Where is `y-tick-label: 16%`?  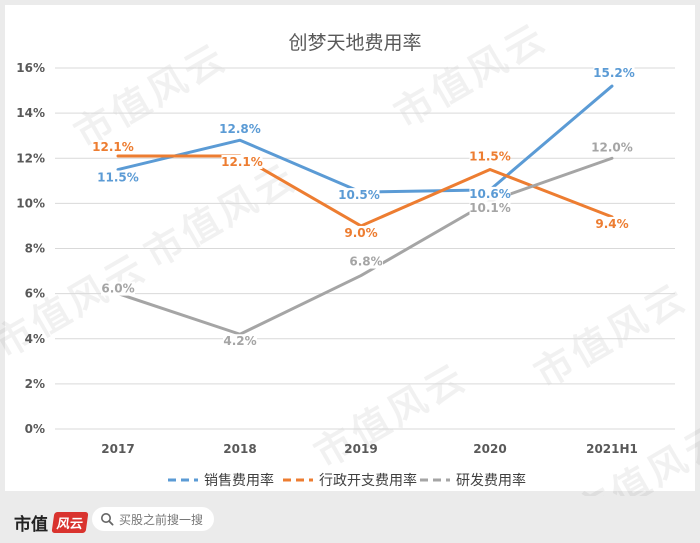 y-tick-label: 16% is located at coordinates (30, 68).